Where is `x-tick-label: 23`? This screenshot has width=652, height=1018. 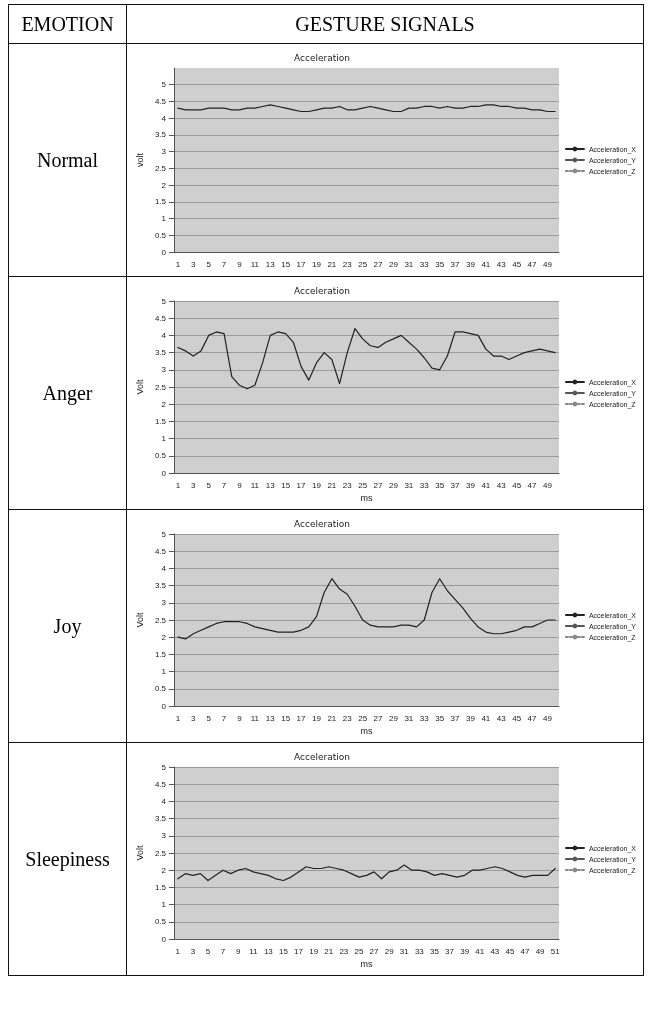
x-tick-label: 23 is located at coordinates (347, 264).